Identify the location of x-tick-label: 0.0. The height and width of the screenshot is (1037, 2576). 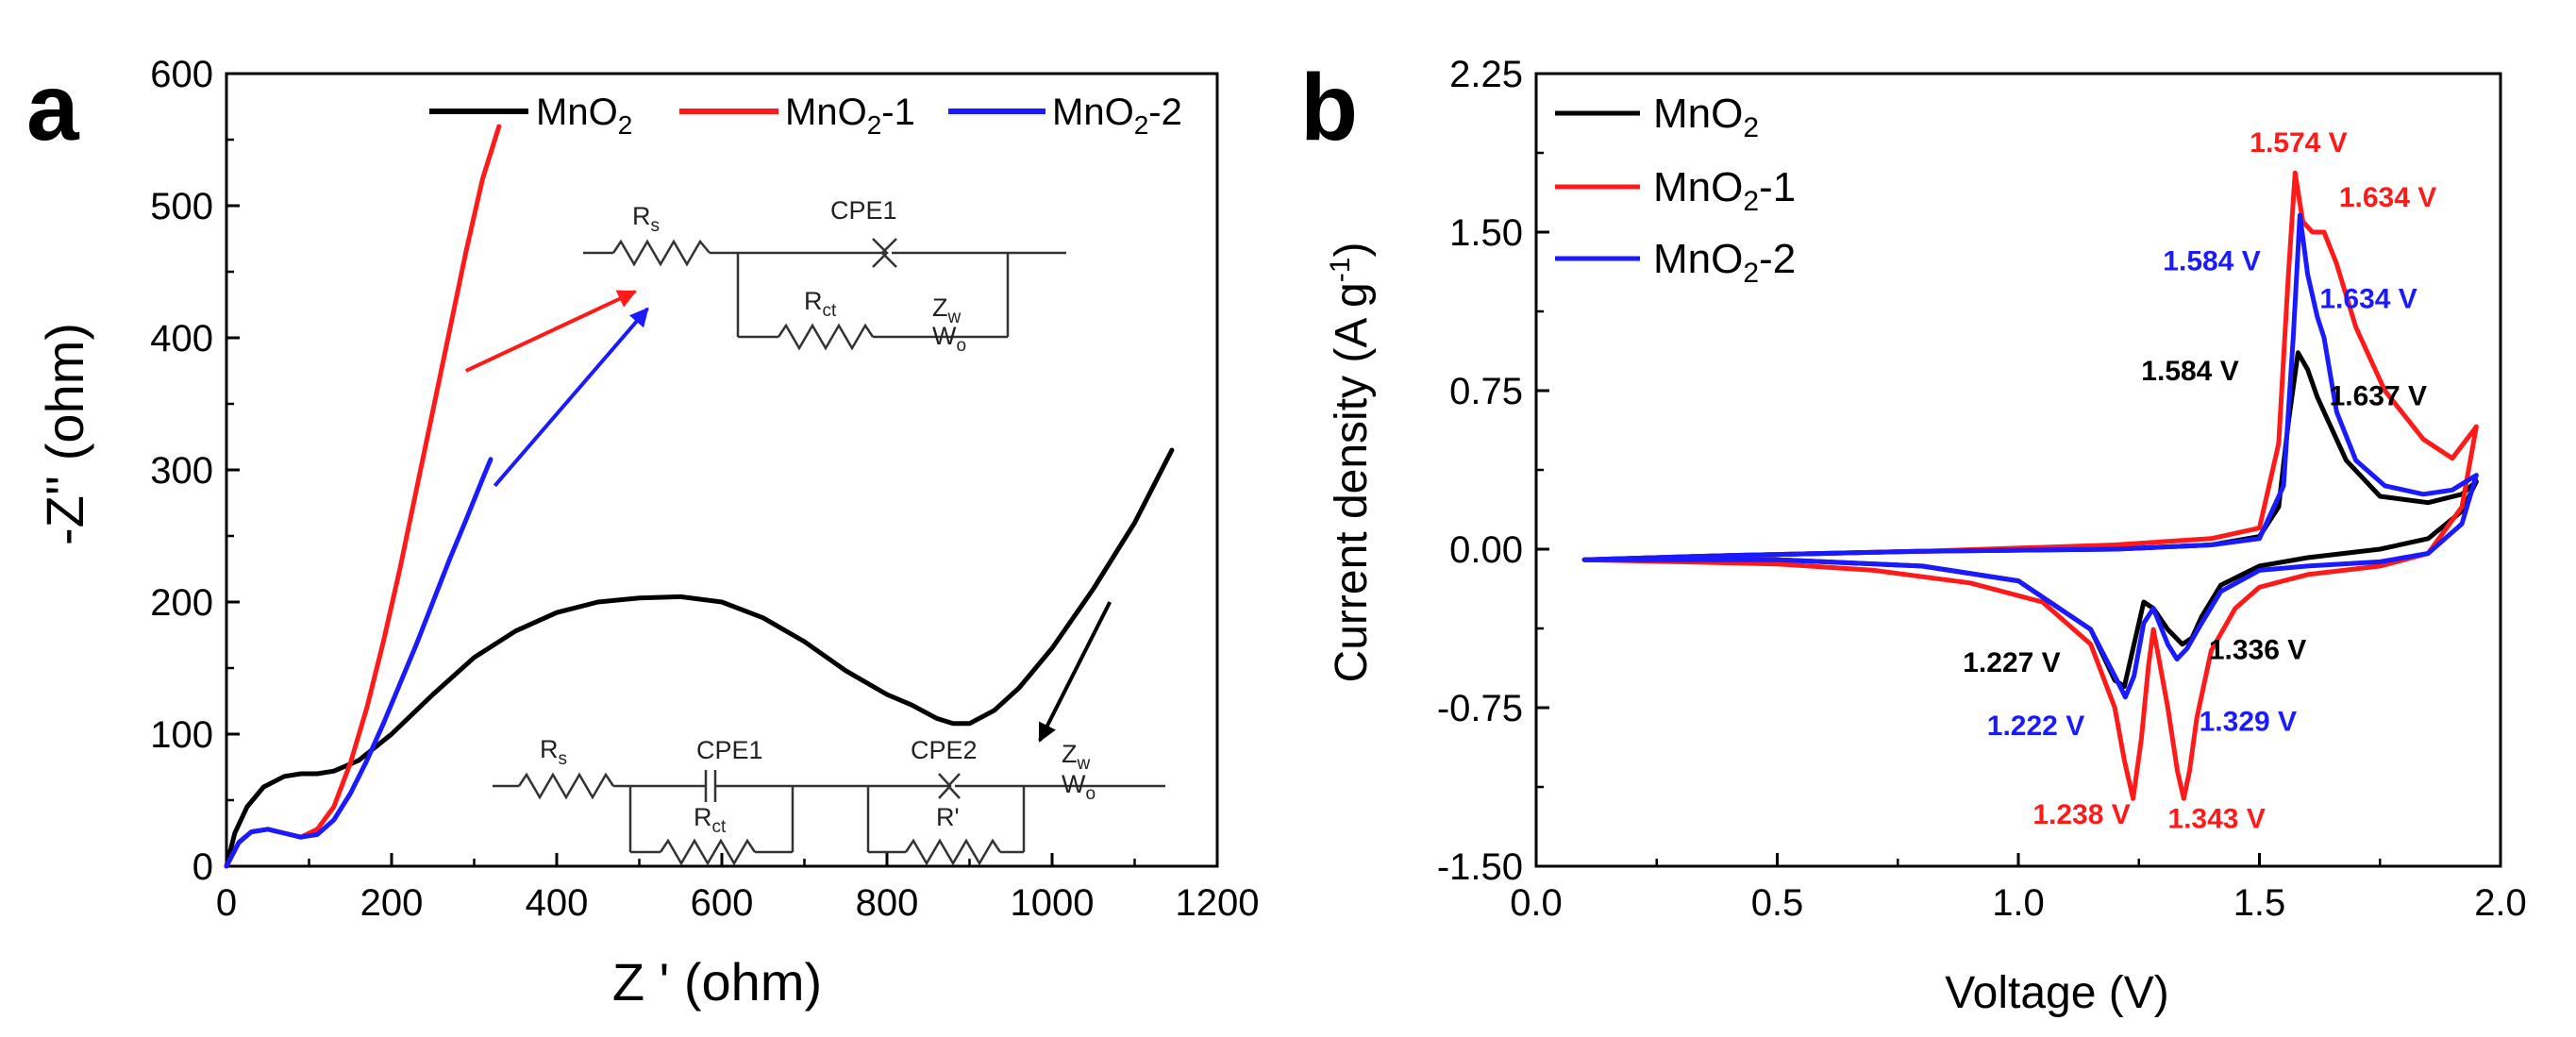
(1536, 903).